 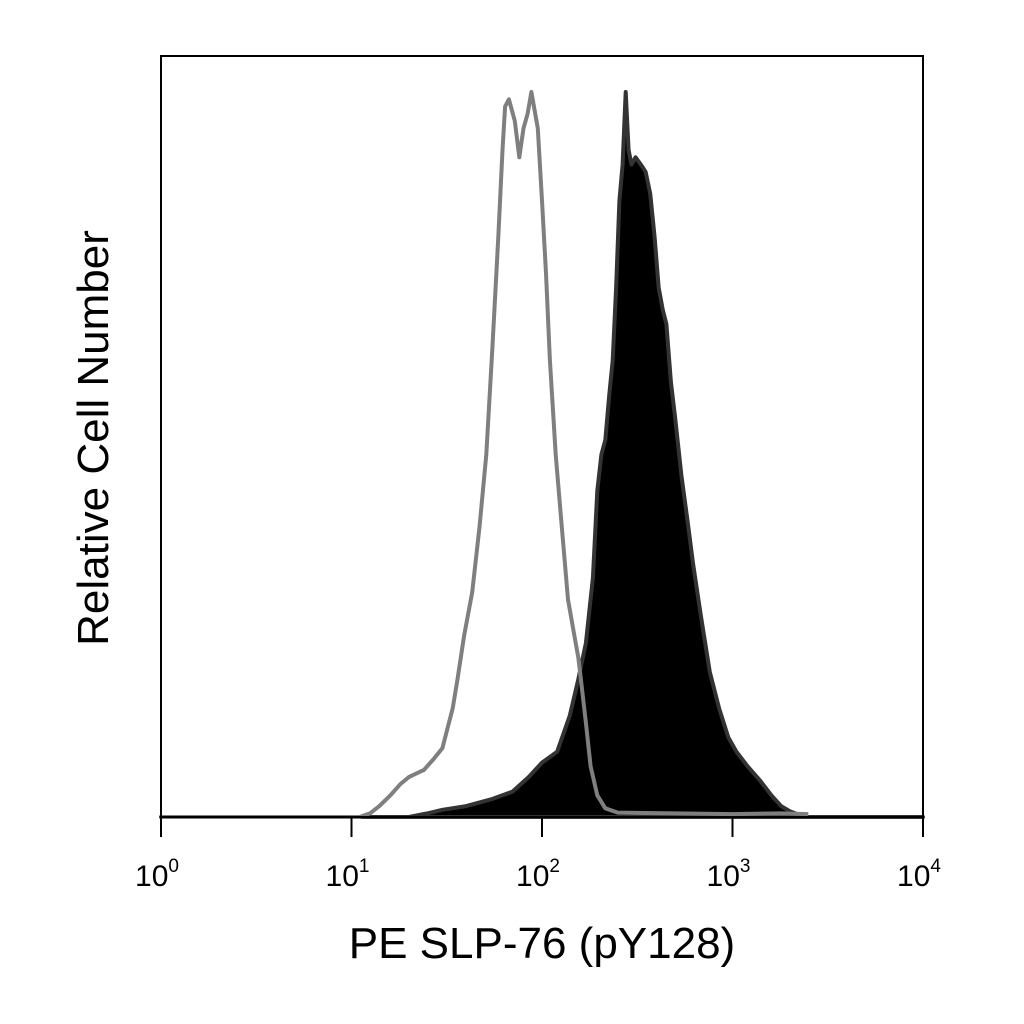 What do you see at coordinates (919, 874) in the screenshot?
I see `x-tick-label-4: 10⁴` at bounding box center [919, 874].